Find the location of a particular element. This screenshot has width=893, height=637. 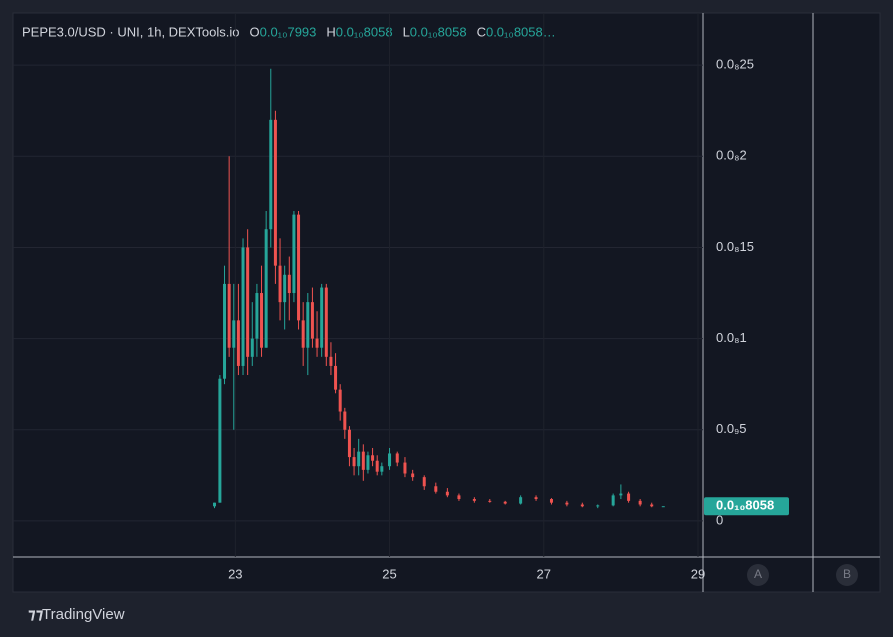

y-tick-label: 0.0₈1 is located at coordinates (731, 337).